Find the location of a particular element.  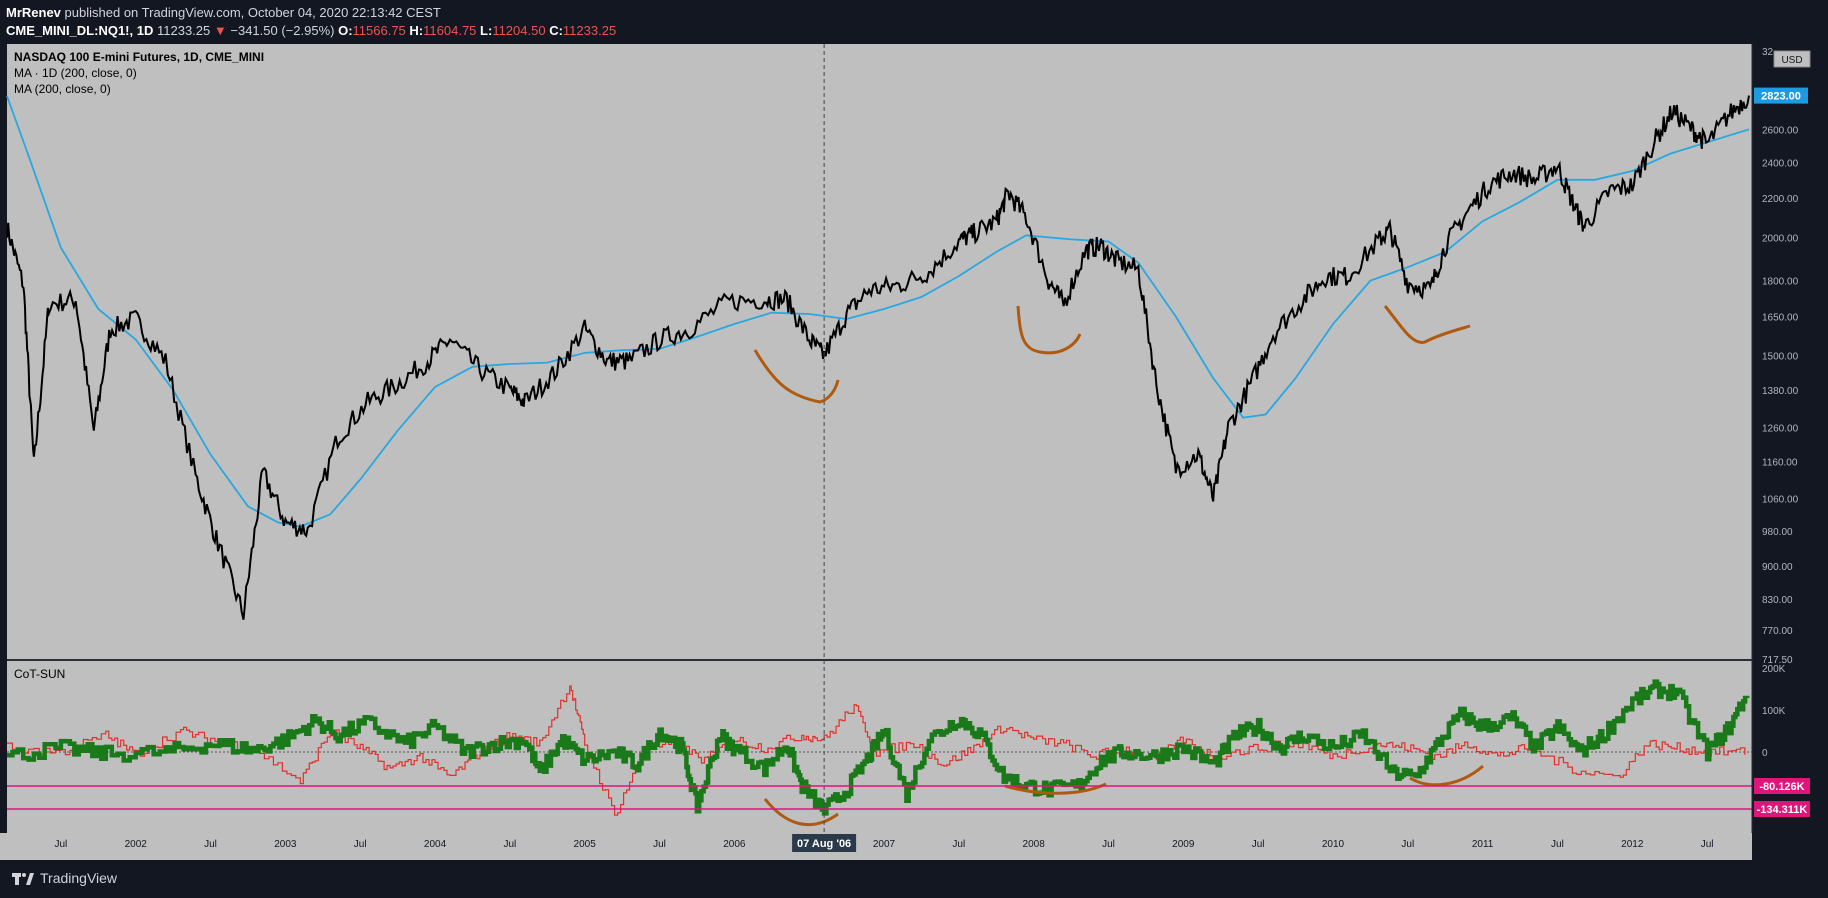

time-axis-bg is located at coordinates (876, 846).